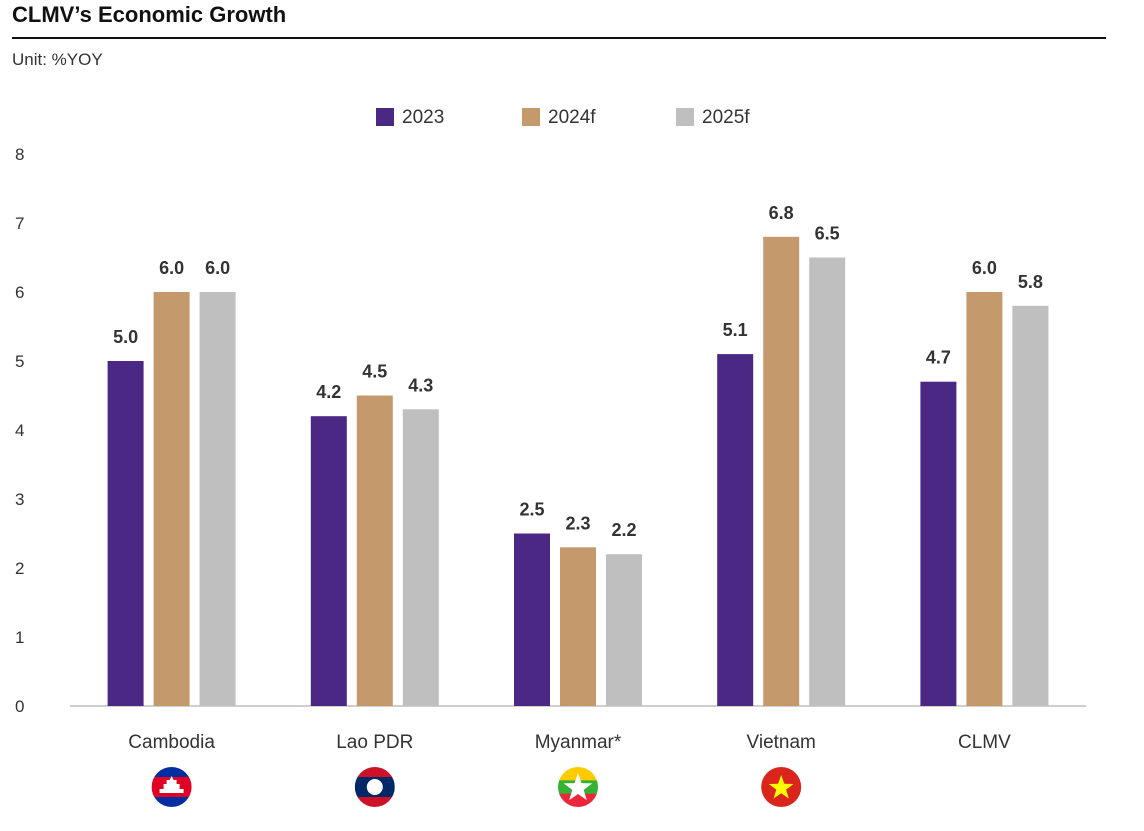 This screenshot has width=1144, height=831. I want to click on y-tick-label: 5, so click(19, 361).